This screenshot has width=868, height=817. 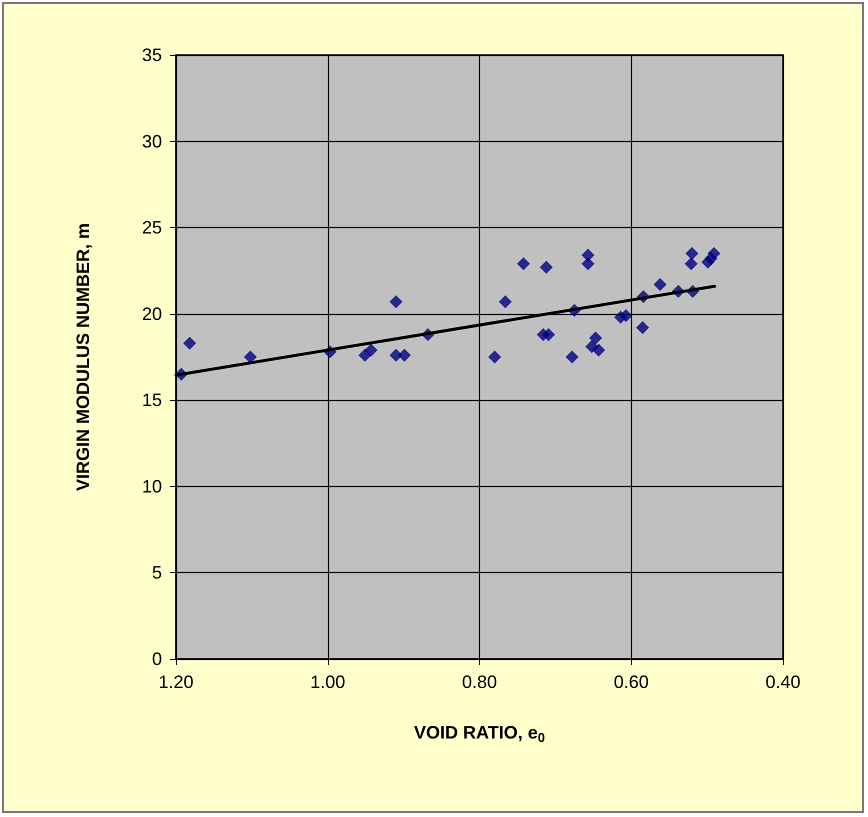 What do you see at coordinates (157, 659) in the screenshot?
I see `y-tick-label: 0` at bounding box center [157, 659].